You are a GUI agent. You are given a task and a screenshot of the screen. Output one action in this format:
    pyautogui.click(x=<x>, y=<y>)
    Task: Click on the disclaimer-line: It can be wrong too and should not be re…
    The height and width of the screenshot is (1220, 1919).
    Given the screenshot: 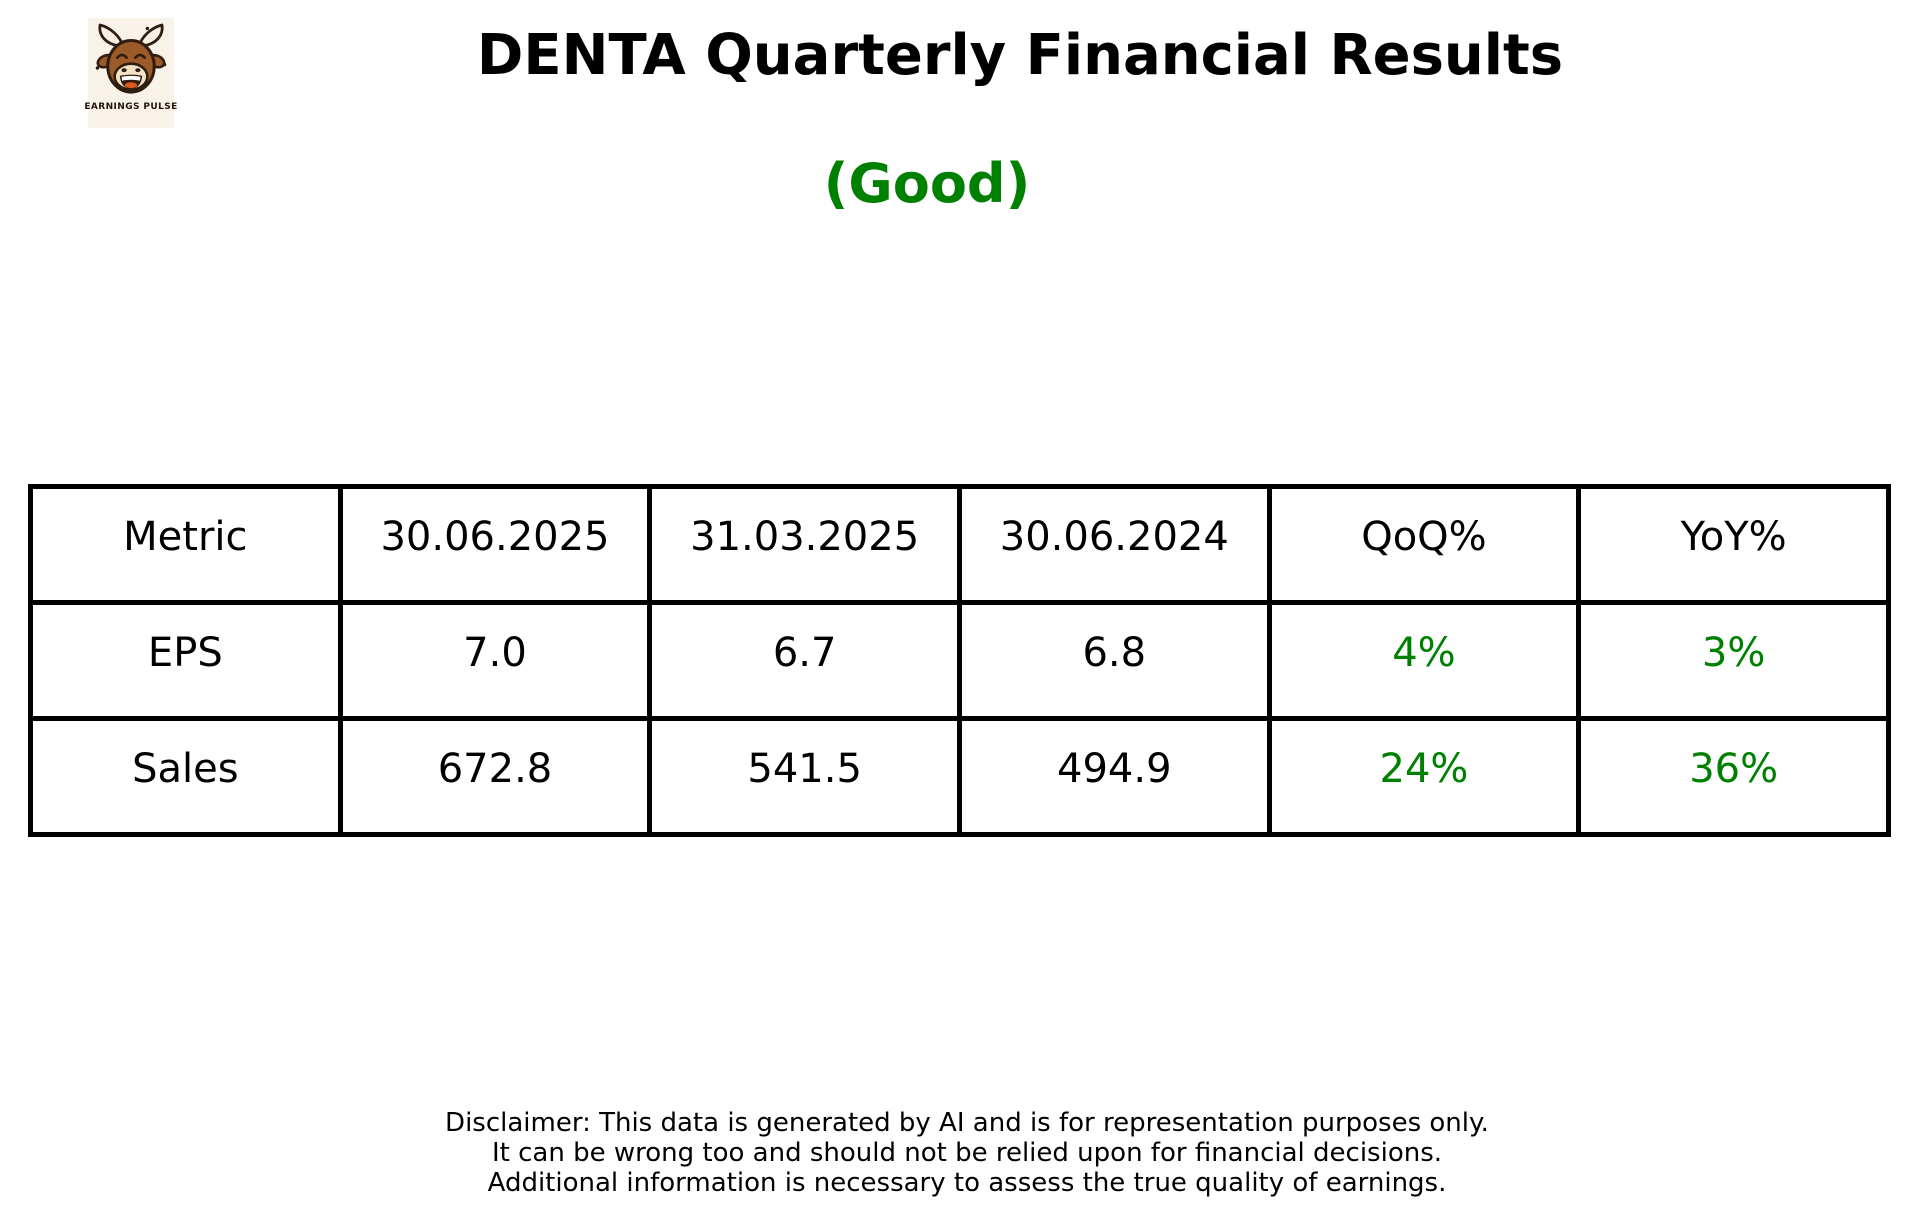 What is the action you would take?
    pyautogui.click(x=967, y=1153)
    